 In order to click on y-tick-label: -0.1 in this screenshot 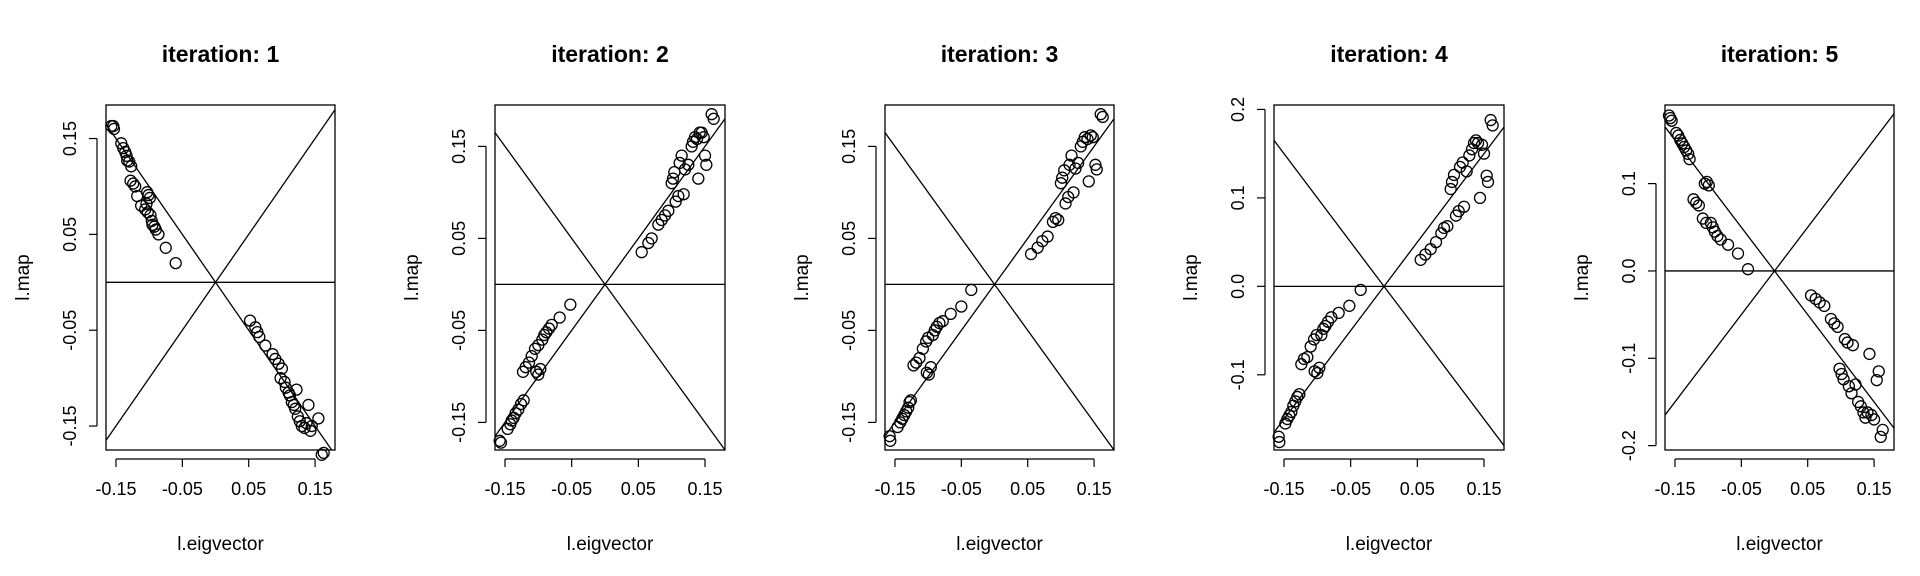, I will do `click(1238, 374)`.